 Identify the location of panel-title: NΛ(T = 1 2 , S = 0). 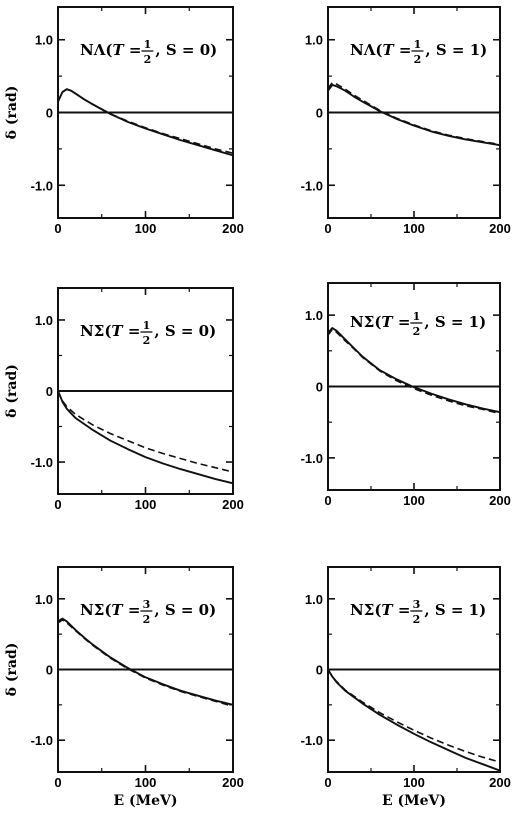
(148, 52).